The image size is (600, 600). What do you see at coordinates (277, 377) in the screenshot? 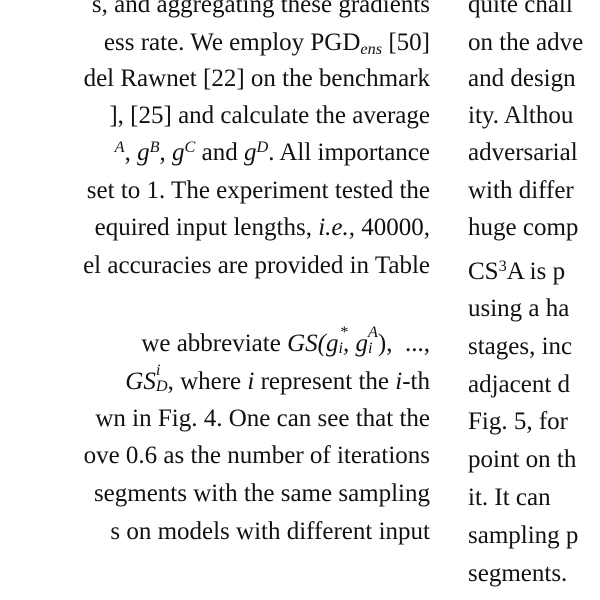
I see `left-line-10: GSiDD, where i represent the i-th` at bounding box center [277, 377].